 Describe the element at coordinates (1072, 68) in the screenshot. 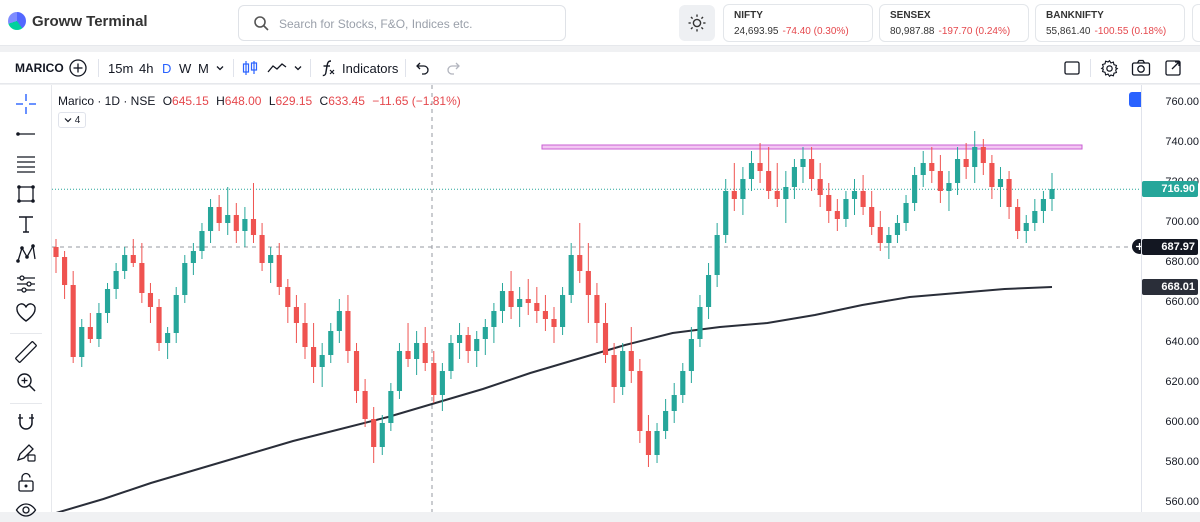

I see `layout-button` at that location.